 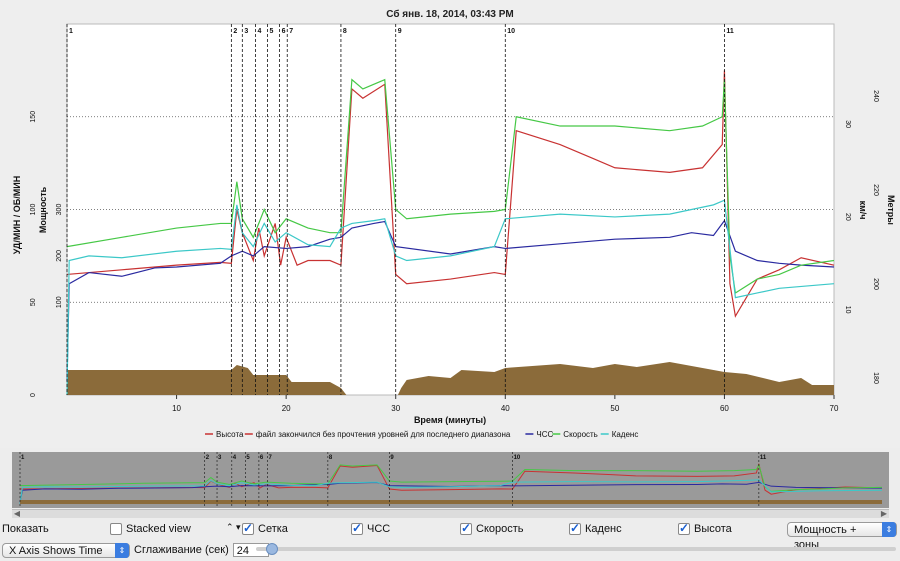 What do you see at coordinates (181, 550) in the screenshot?
I see `smoothing-label: Сглаживание (сек)` at bounding box center [181, 550].